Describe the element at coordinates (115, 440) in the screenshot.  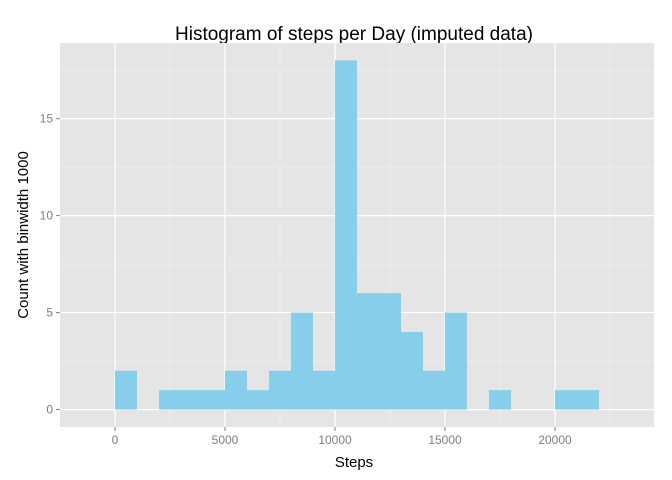
I see `x-tick-label: 0` at that location.